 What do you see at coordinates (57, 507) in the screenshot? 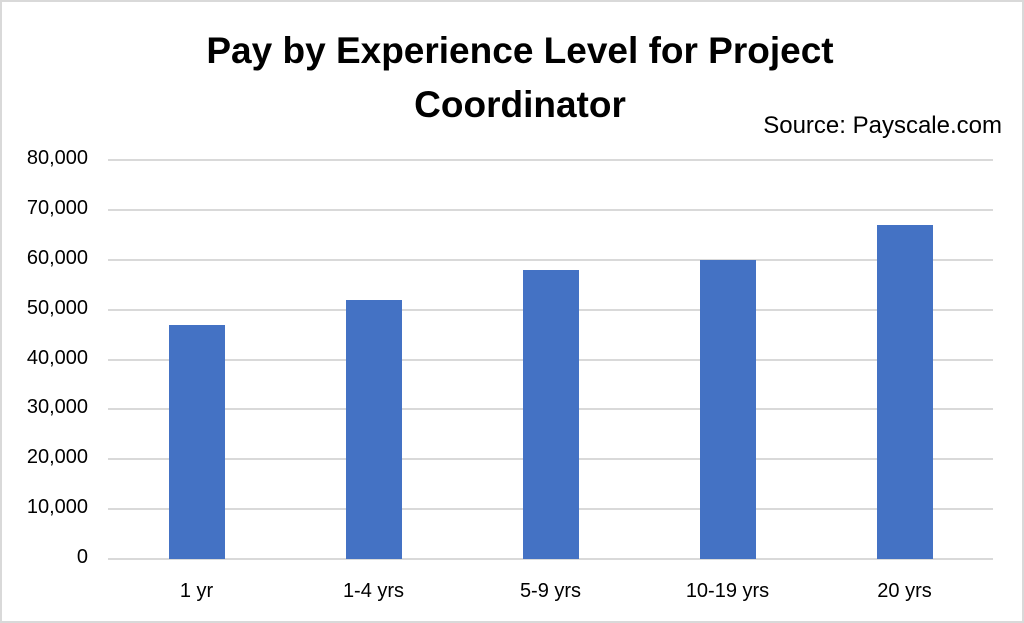
I see `y-tick-label: 10,000` at bounding box center [57, 507].